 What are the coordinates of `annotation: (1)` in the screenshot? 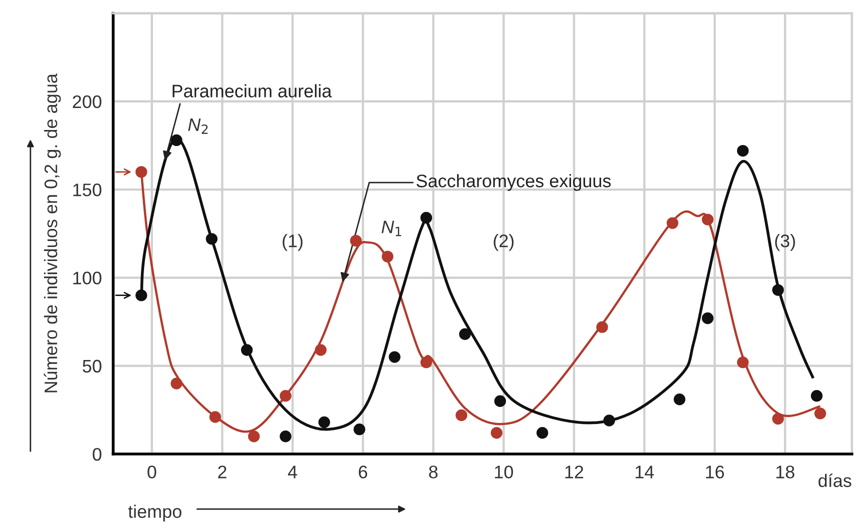 It's located at (292, 242).